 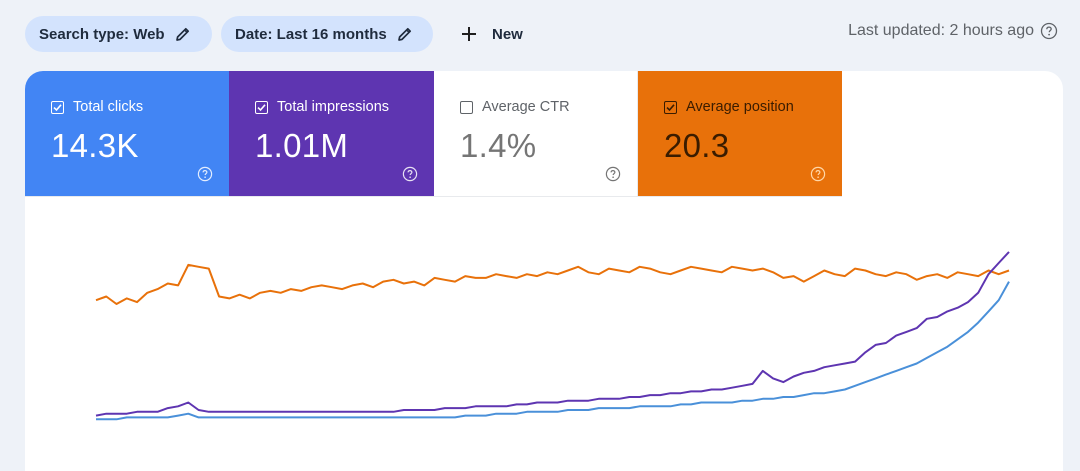 I want to click on metric-value: 14.3K, so click(x=95, y=145).